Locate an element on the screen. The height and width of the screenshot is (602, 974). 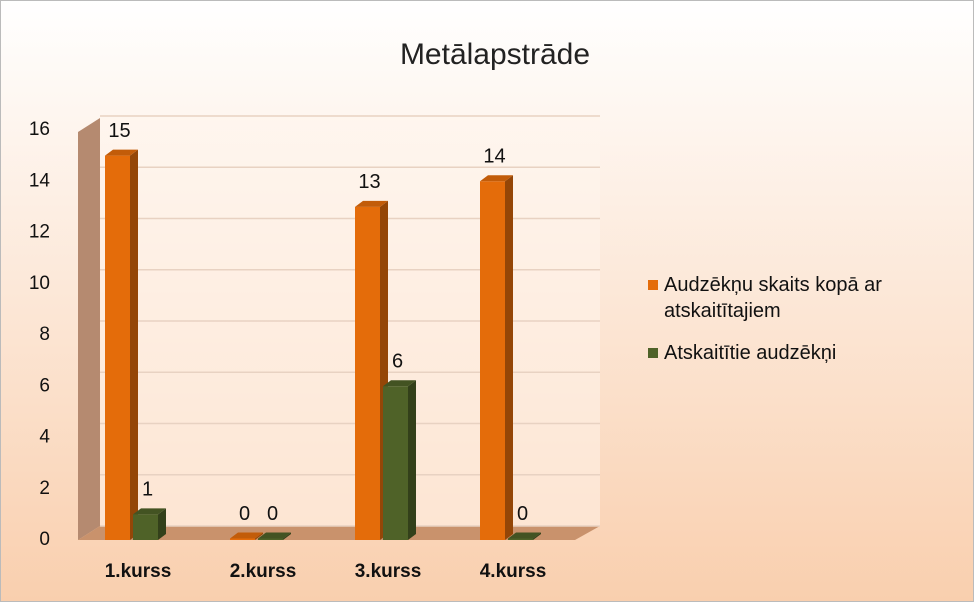
x-tick-label: 2.kurss is located at coordinates (263, 571).